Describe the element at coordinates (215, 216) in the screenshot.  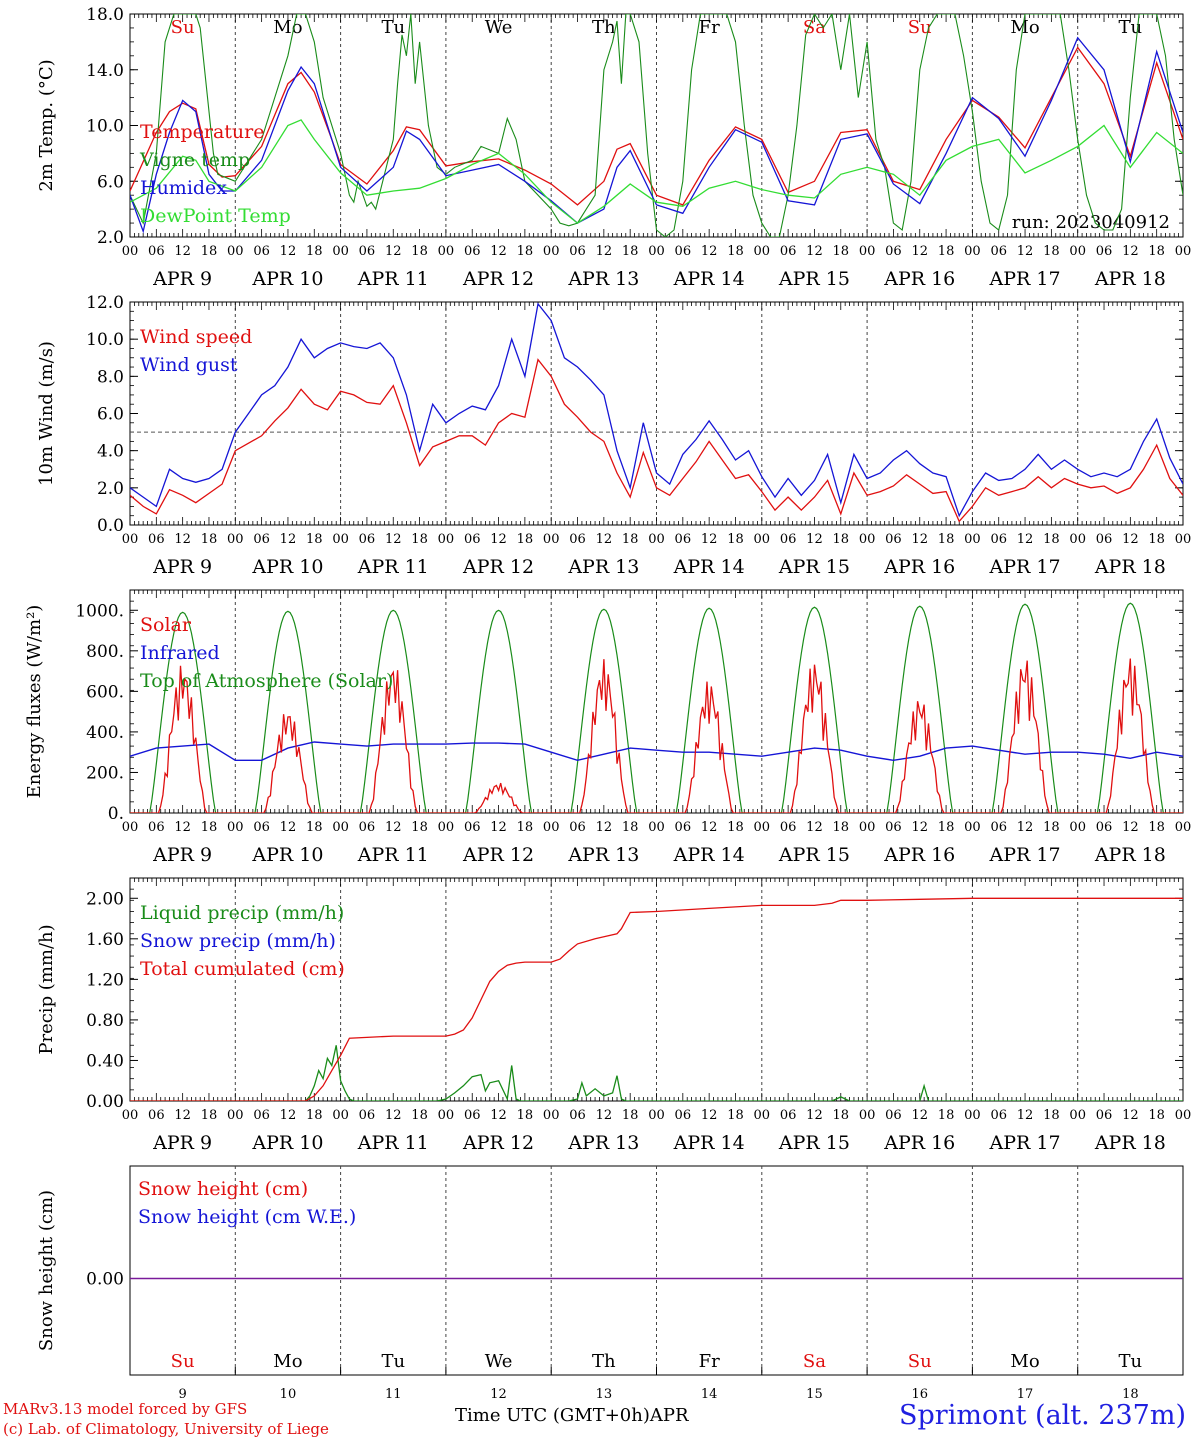
I see `legend-dewpoint: DewPoint Temp` at that location.